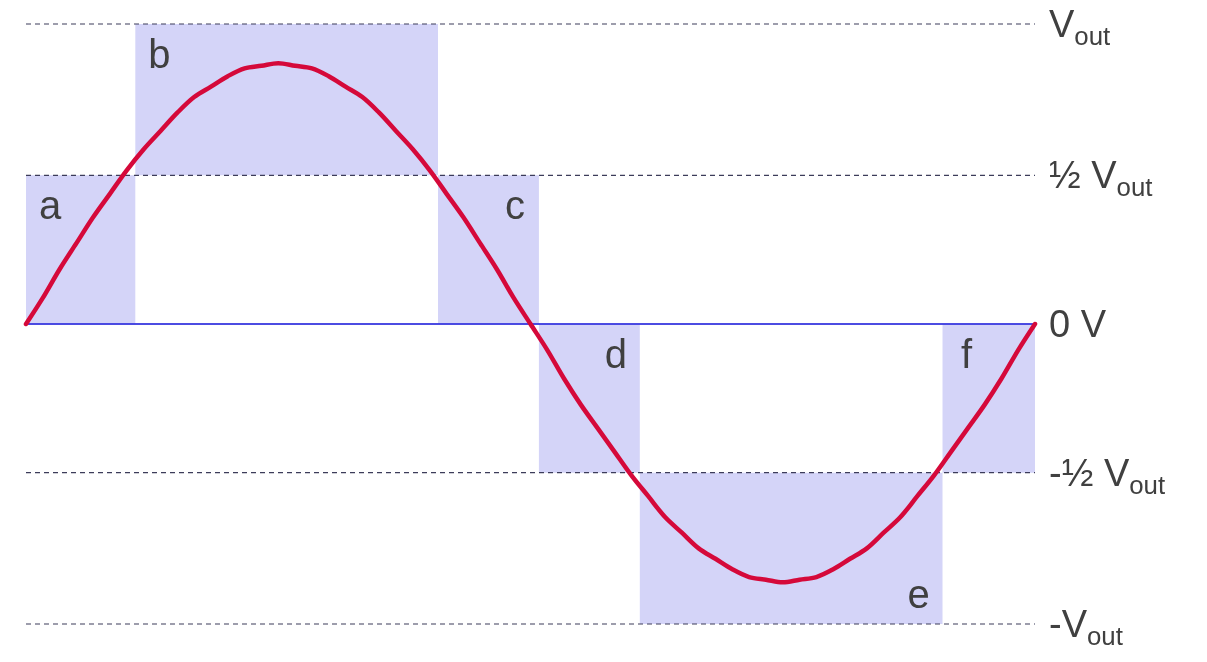 The width and height of the screenshot is (1207, 662). I want to click on ref-line-label: 0 V, so click(1078, 324).